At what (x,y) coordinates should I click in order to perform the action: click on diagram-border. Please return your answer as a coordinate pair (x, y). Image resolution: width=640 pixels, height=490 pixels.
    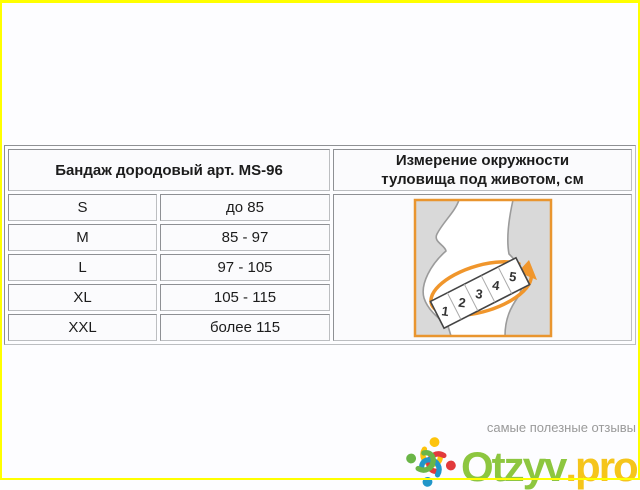
    Looking at the image, I should click on (482, 267).